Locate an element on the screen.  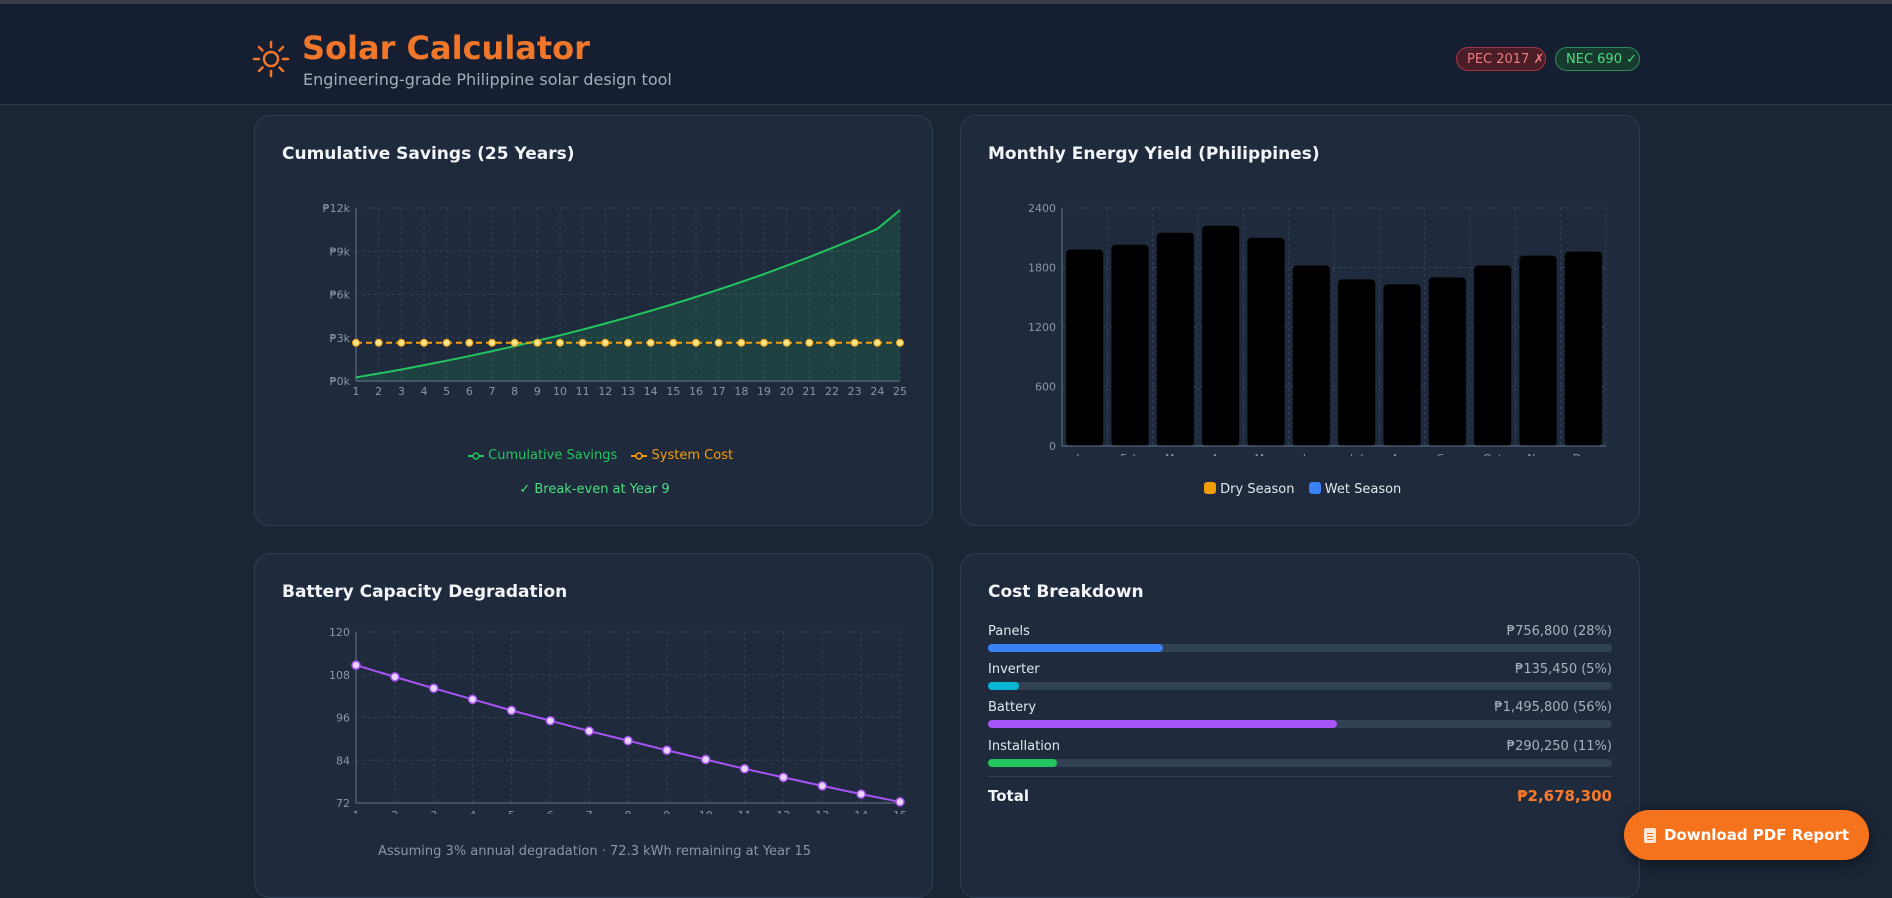
x-tick-label: 4 is located at coordinates (424, 391).